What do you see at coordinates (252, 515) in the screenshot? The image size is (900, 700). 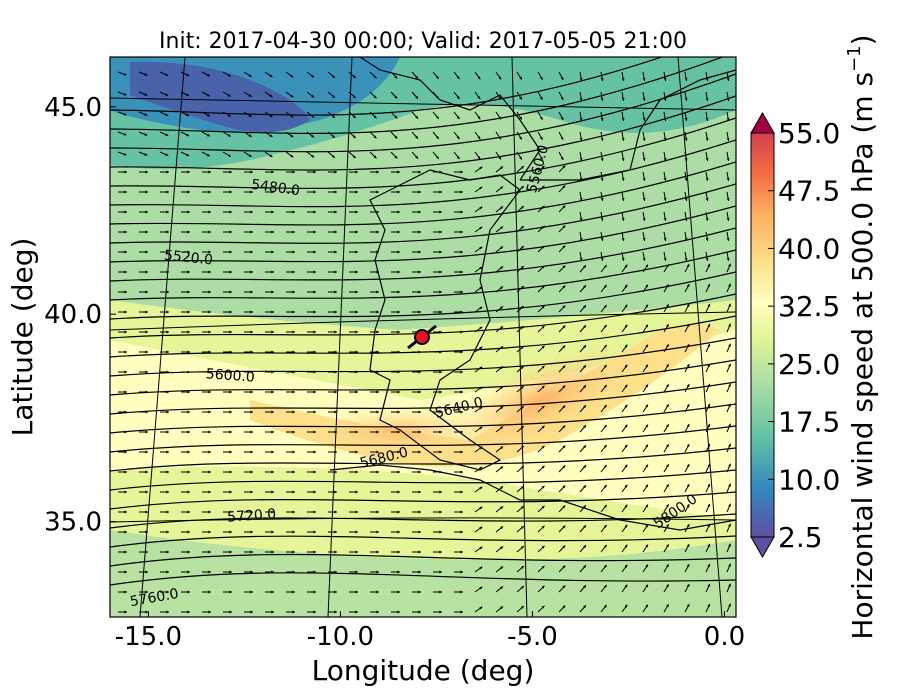 I see `contour-label: 5720.0` at bounding box center [252, 515].